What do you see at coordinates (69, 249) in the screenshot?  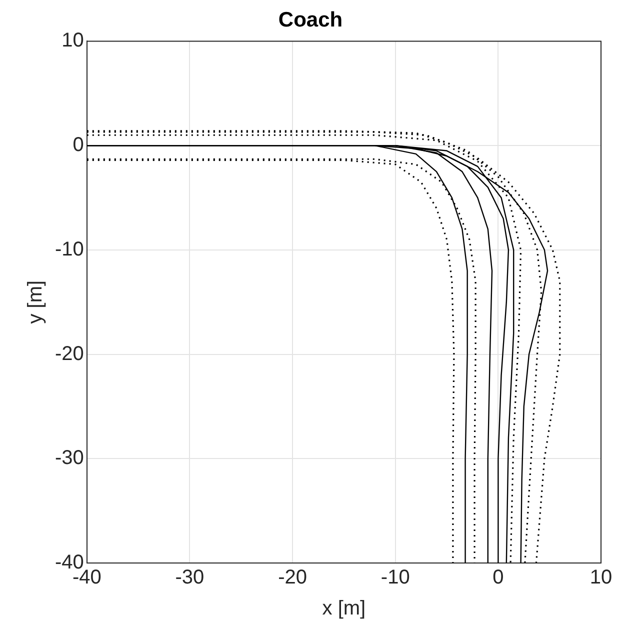 I see `y-tick-label: -10` at bounding box center [69, 249].